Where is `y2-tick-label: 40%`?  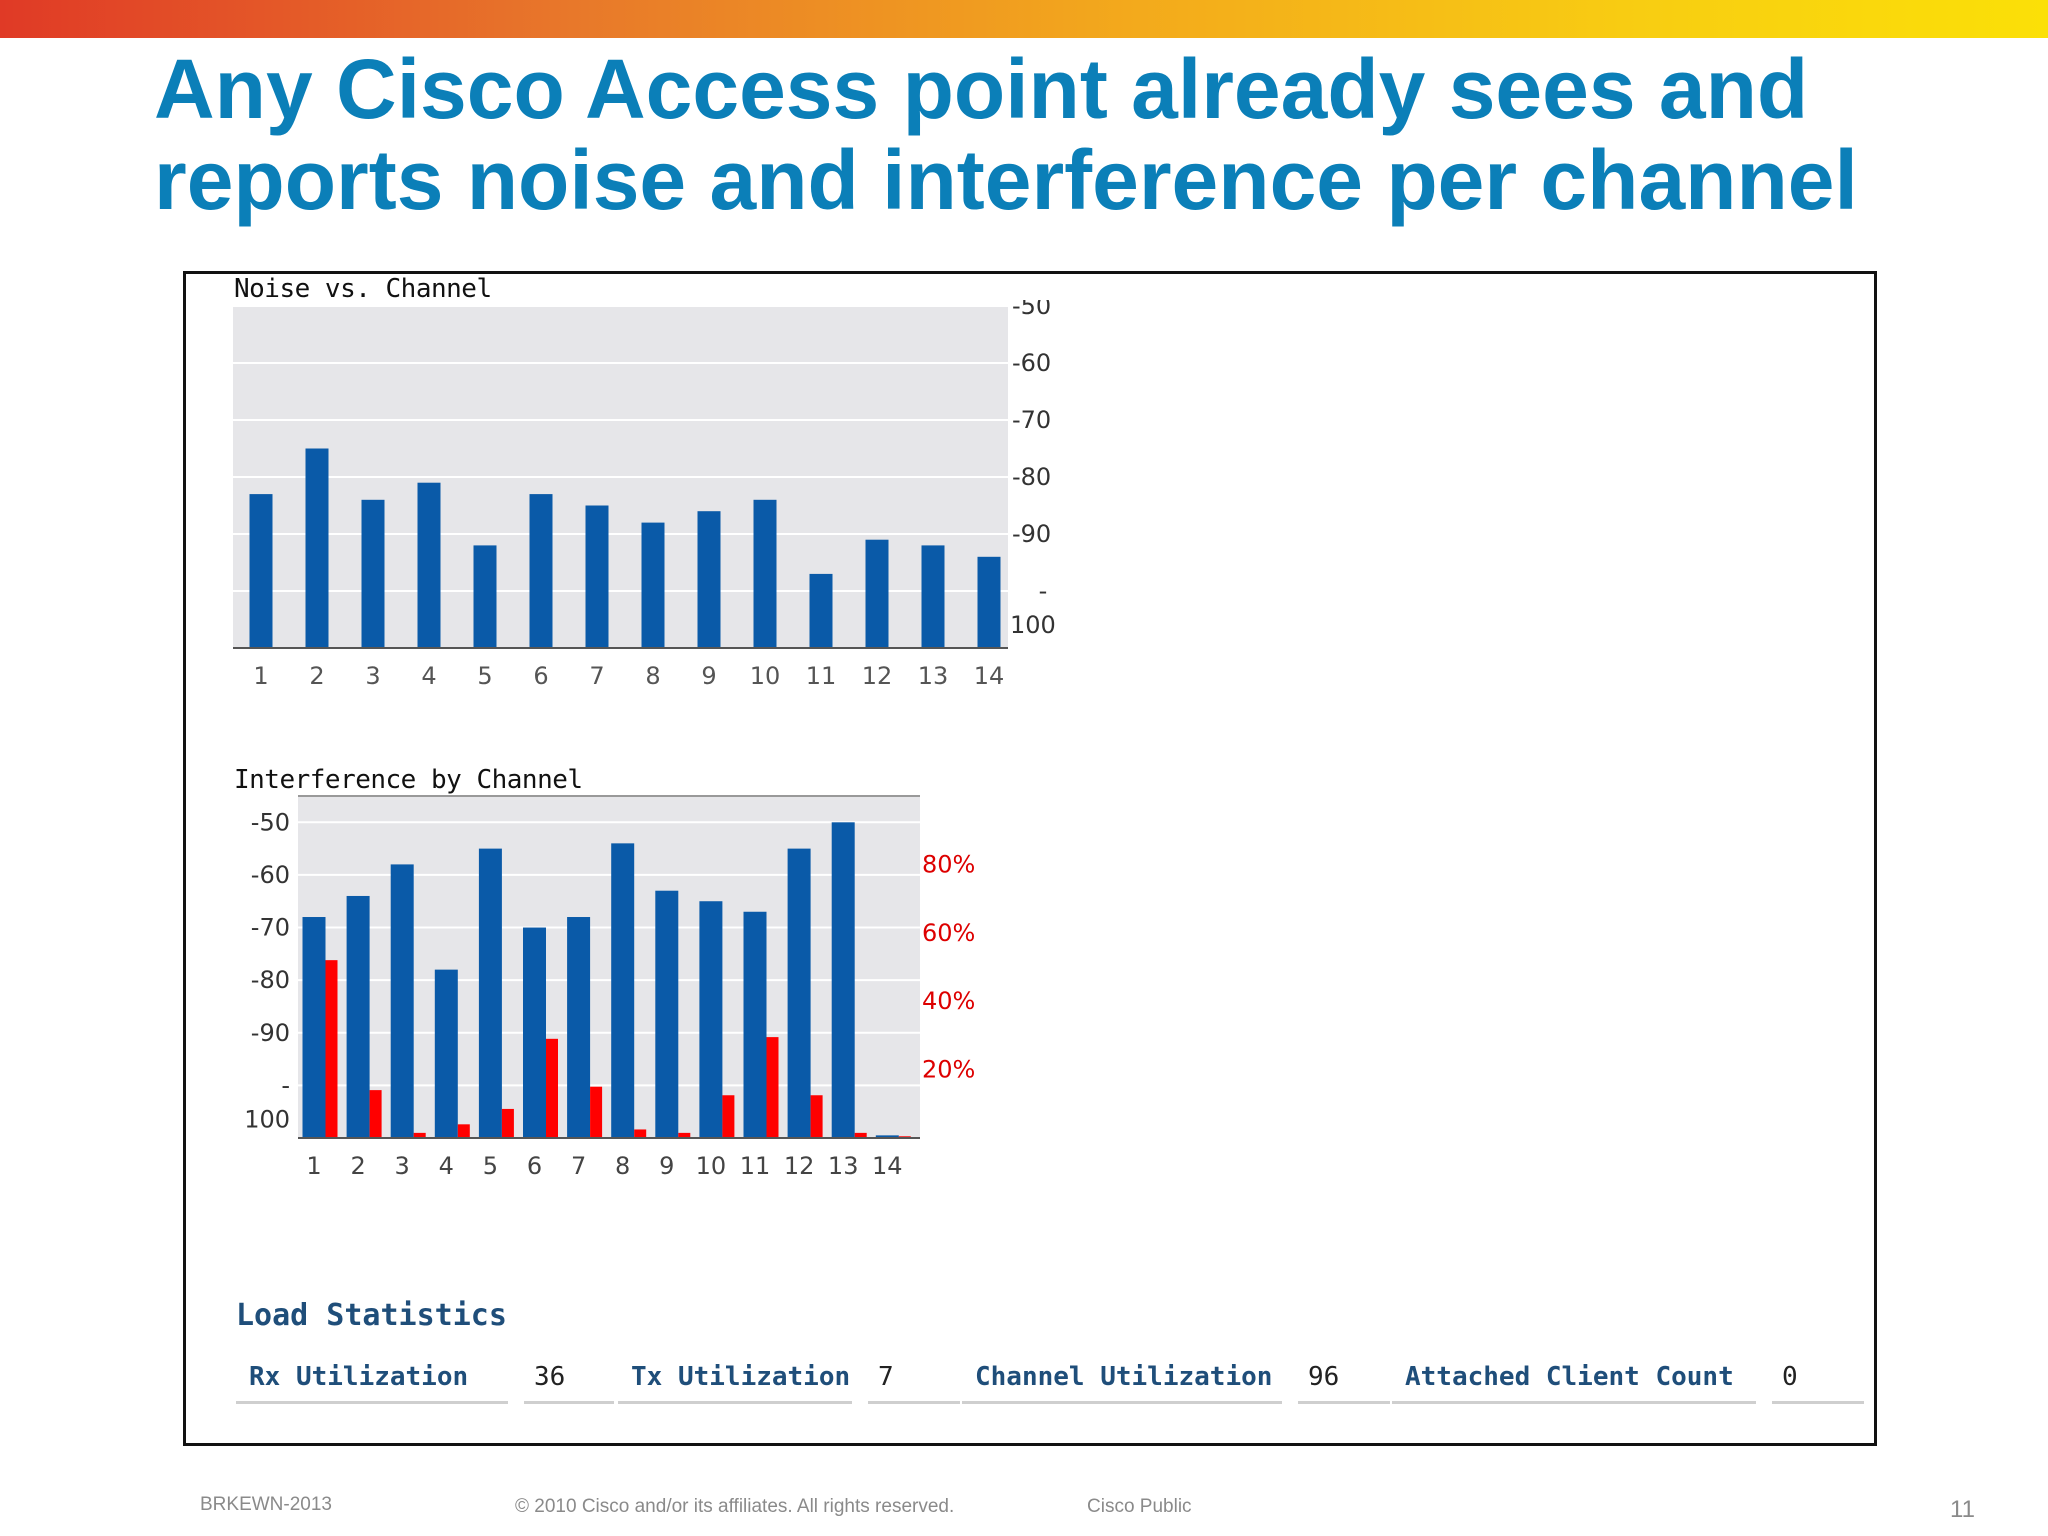
y2-tick-label: 40% is located at coordinates (948, 1001).